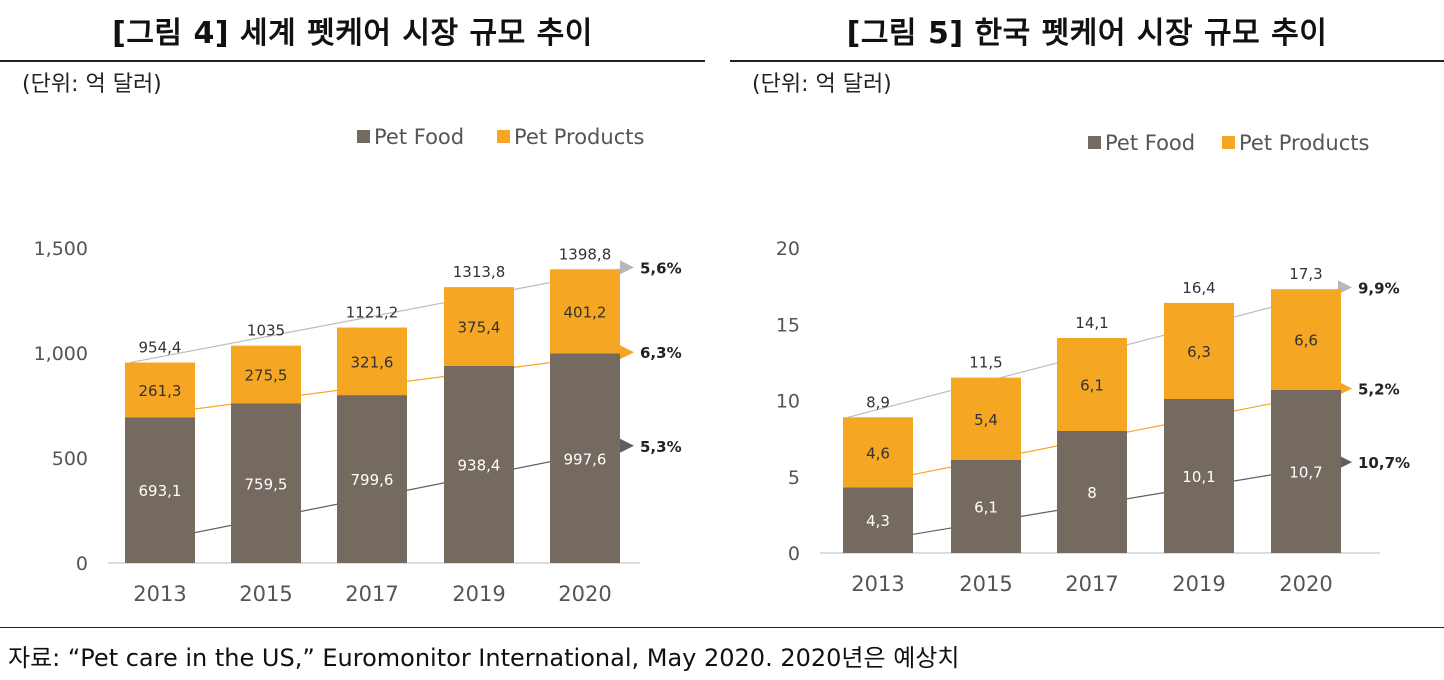 The height and width of the screenshot is (680, 1444). What do you see at coordinates (1384, 463) in the screenshot?
I see `growth-rate-label: 10,7%` at bounding box center [1384, 463].